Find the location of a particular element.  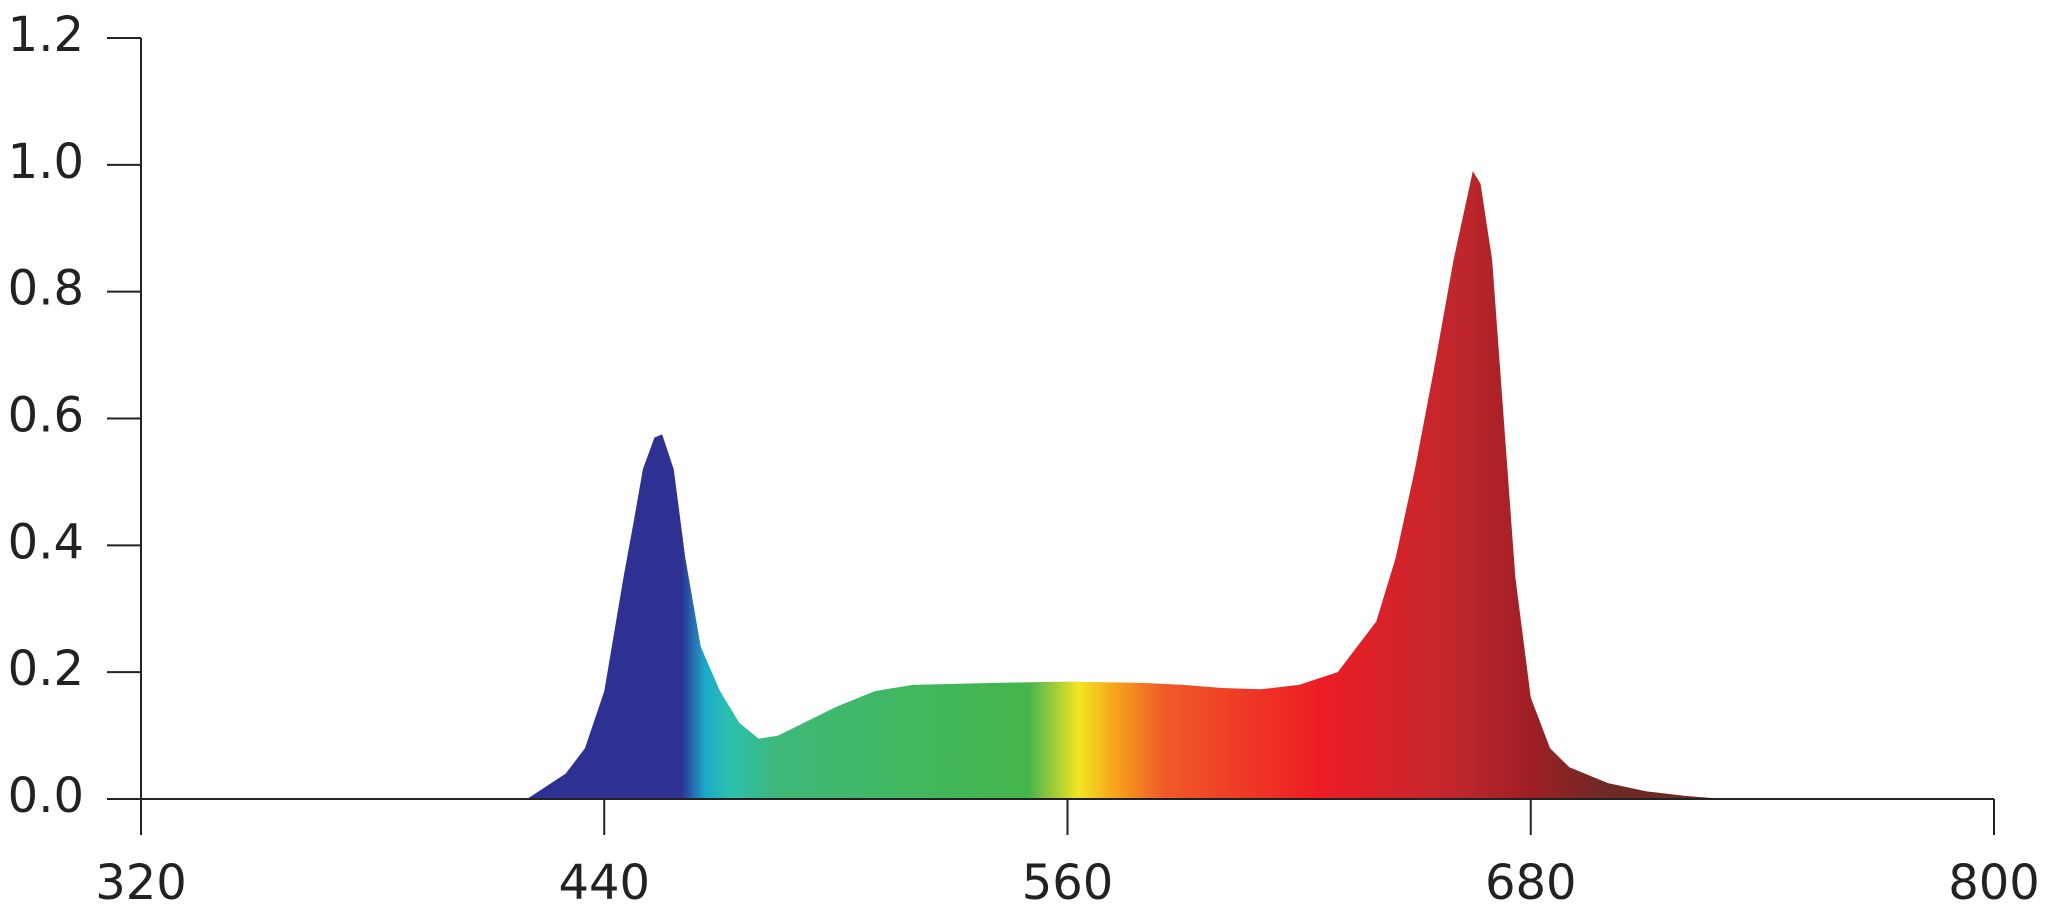

y-tick-label: 1.0 is located at coordinates (46, 162).